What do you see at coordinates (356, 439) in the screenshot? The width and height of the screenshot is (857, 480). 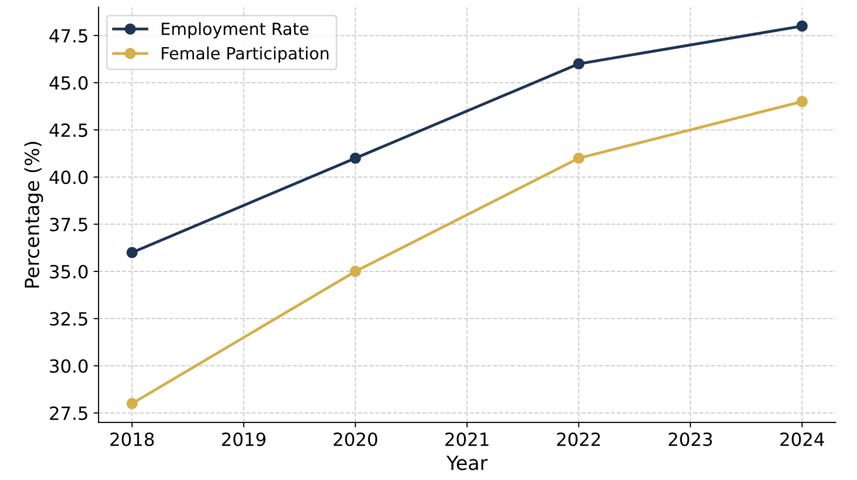 I see `x-tick-label: 2020` at bounding box center [356, 439].